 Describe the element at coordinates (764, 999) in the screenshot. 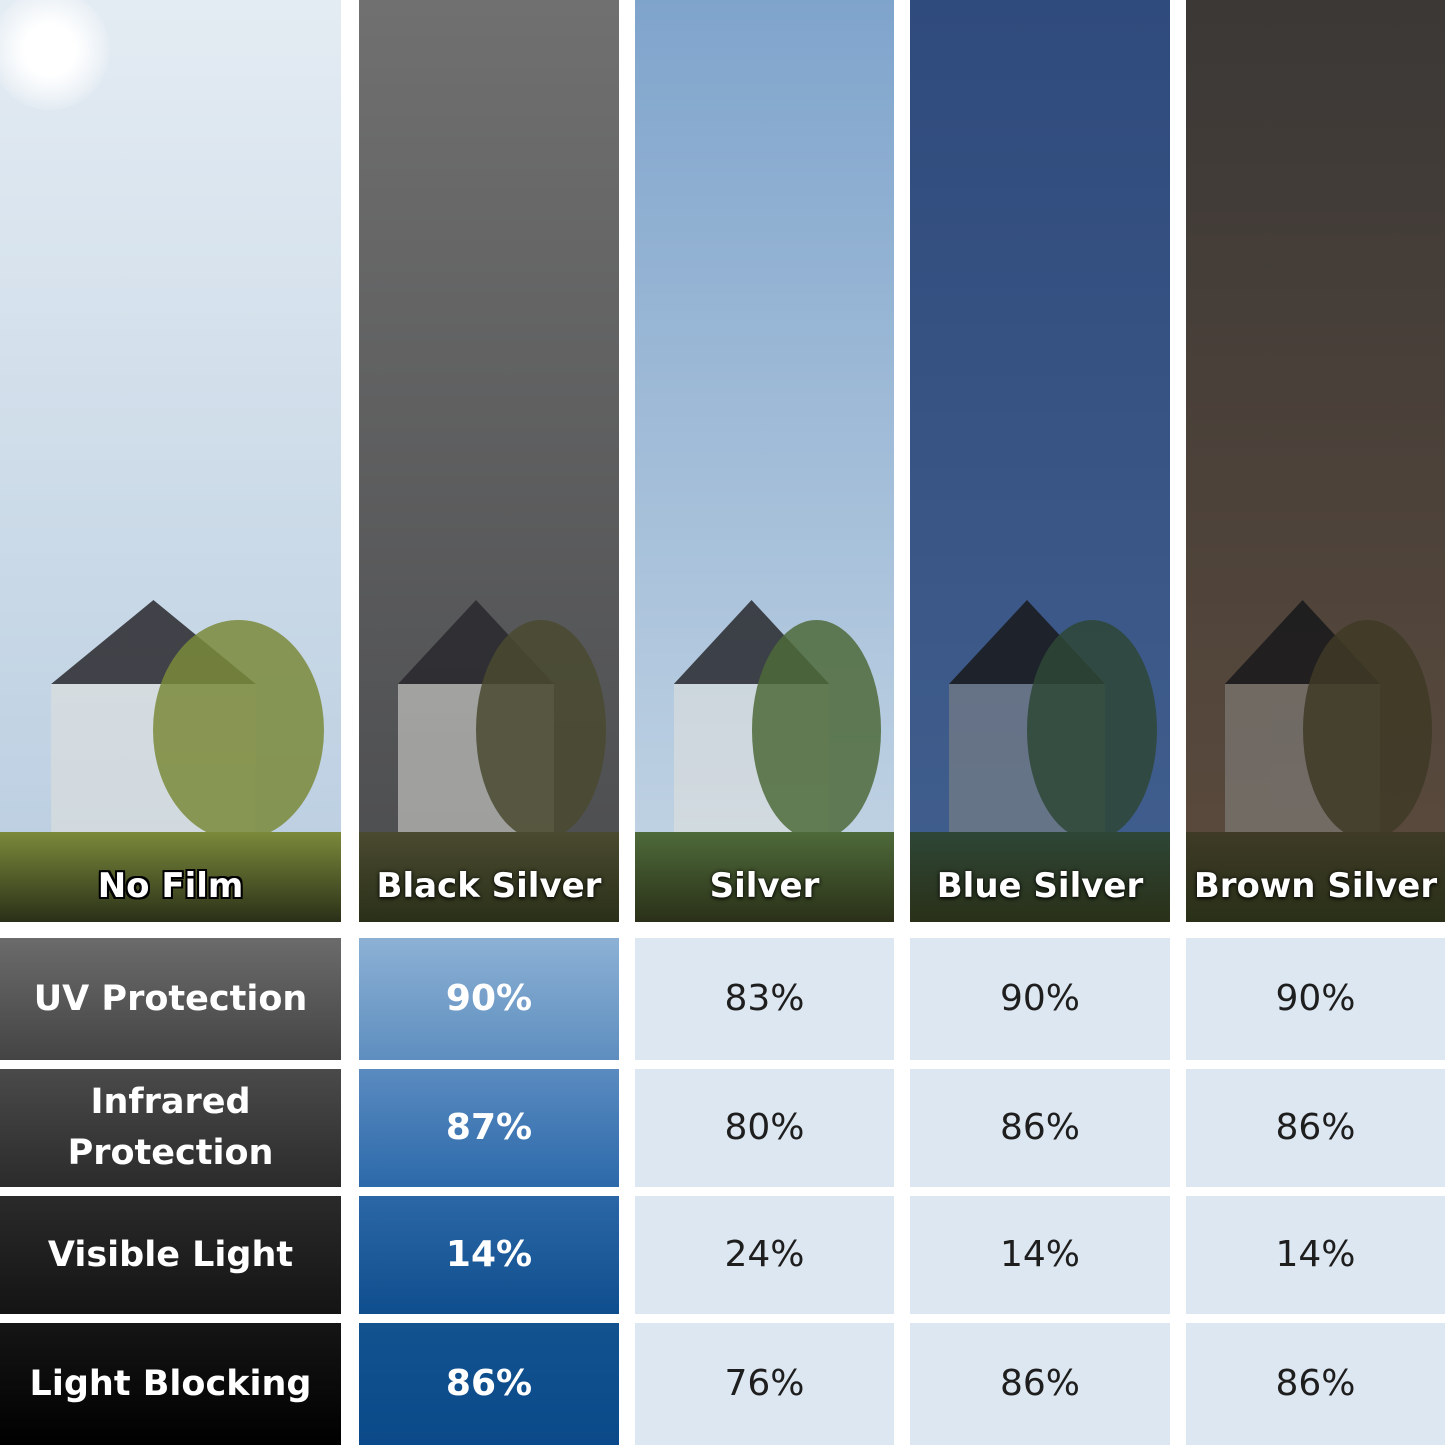

I see `value-cell: 83%` at that location.